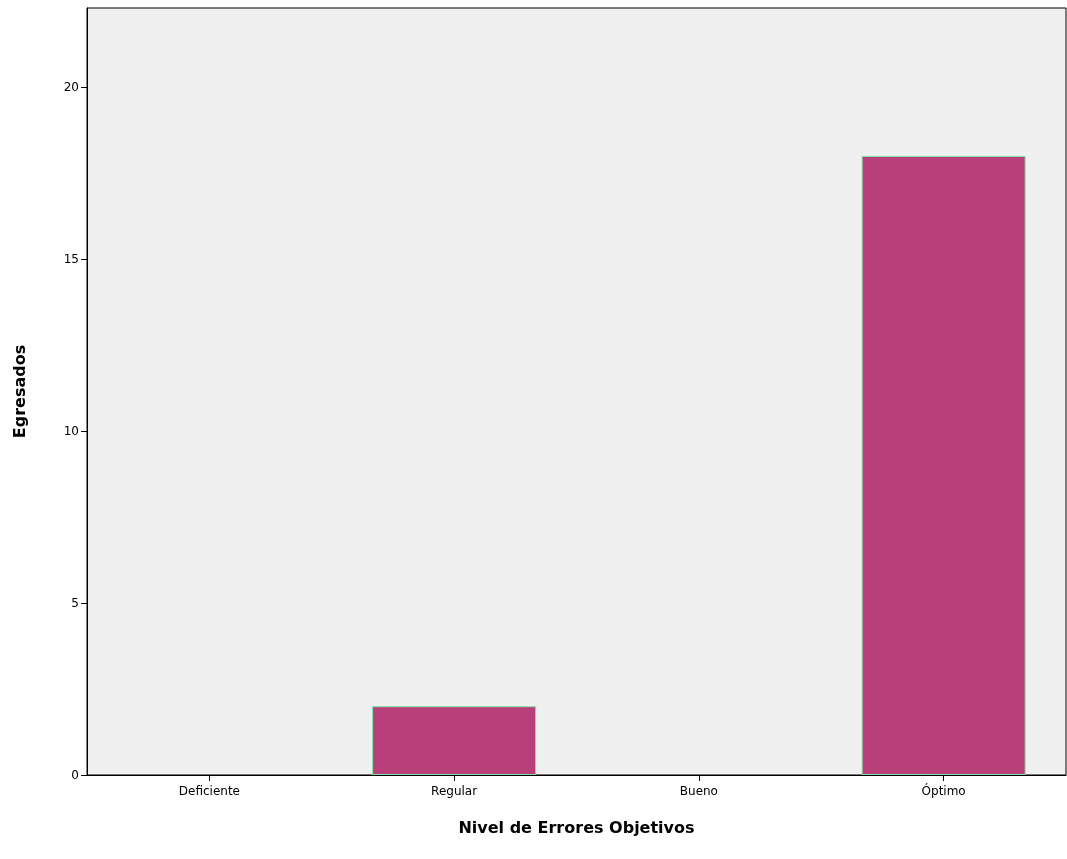  What do you see at coordinates (75, 775) in the screenshot?
I see `y-tick-label: 0` at bounding box center [75, 775].